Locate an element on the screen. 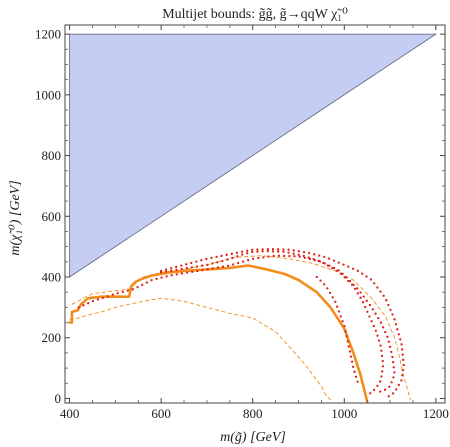  y-tick-label: 400 is located at coordinates (52, 277).